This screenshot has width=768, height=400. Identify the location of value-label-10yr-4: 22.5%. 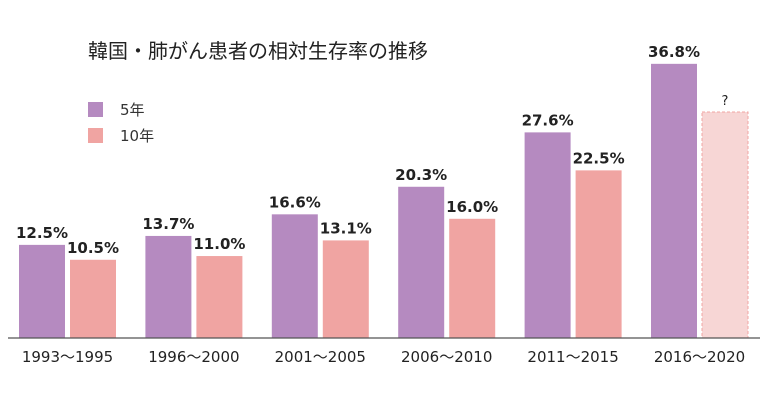
(599, 158).